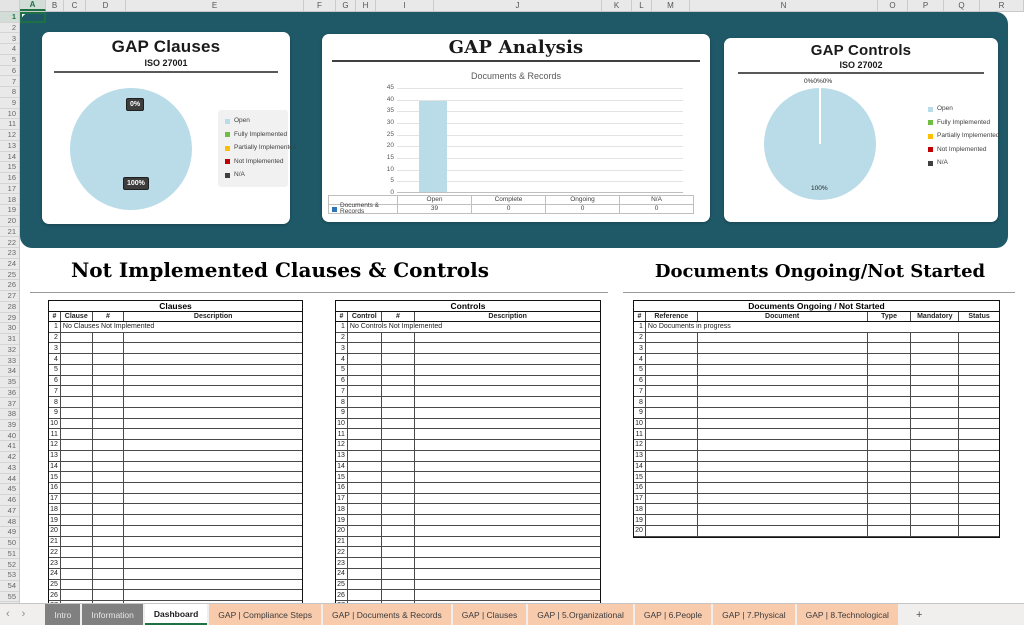 The width and height of the screenshot is (1024, 625). Describe the element at coordinates (9, 393) in the screenshot. I see `row-header-36: 36` at that location.